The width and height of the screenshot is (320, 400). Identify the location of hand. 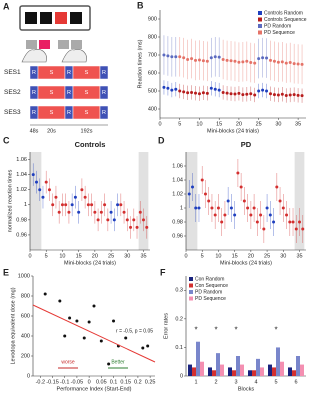
(74, 56).